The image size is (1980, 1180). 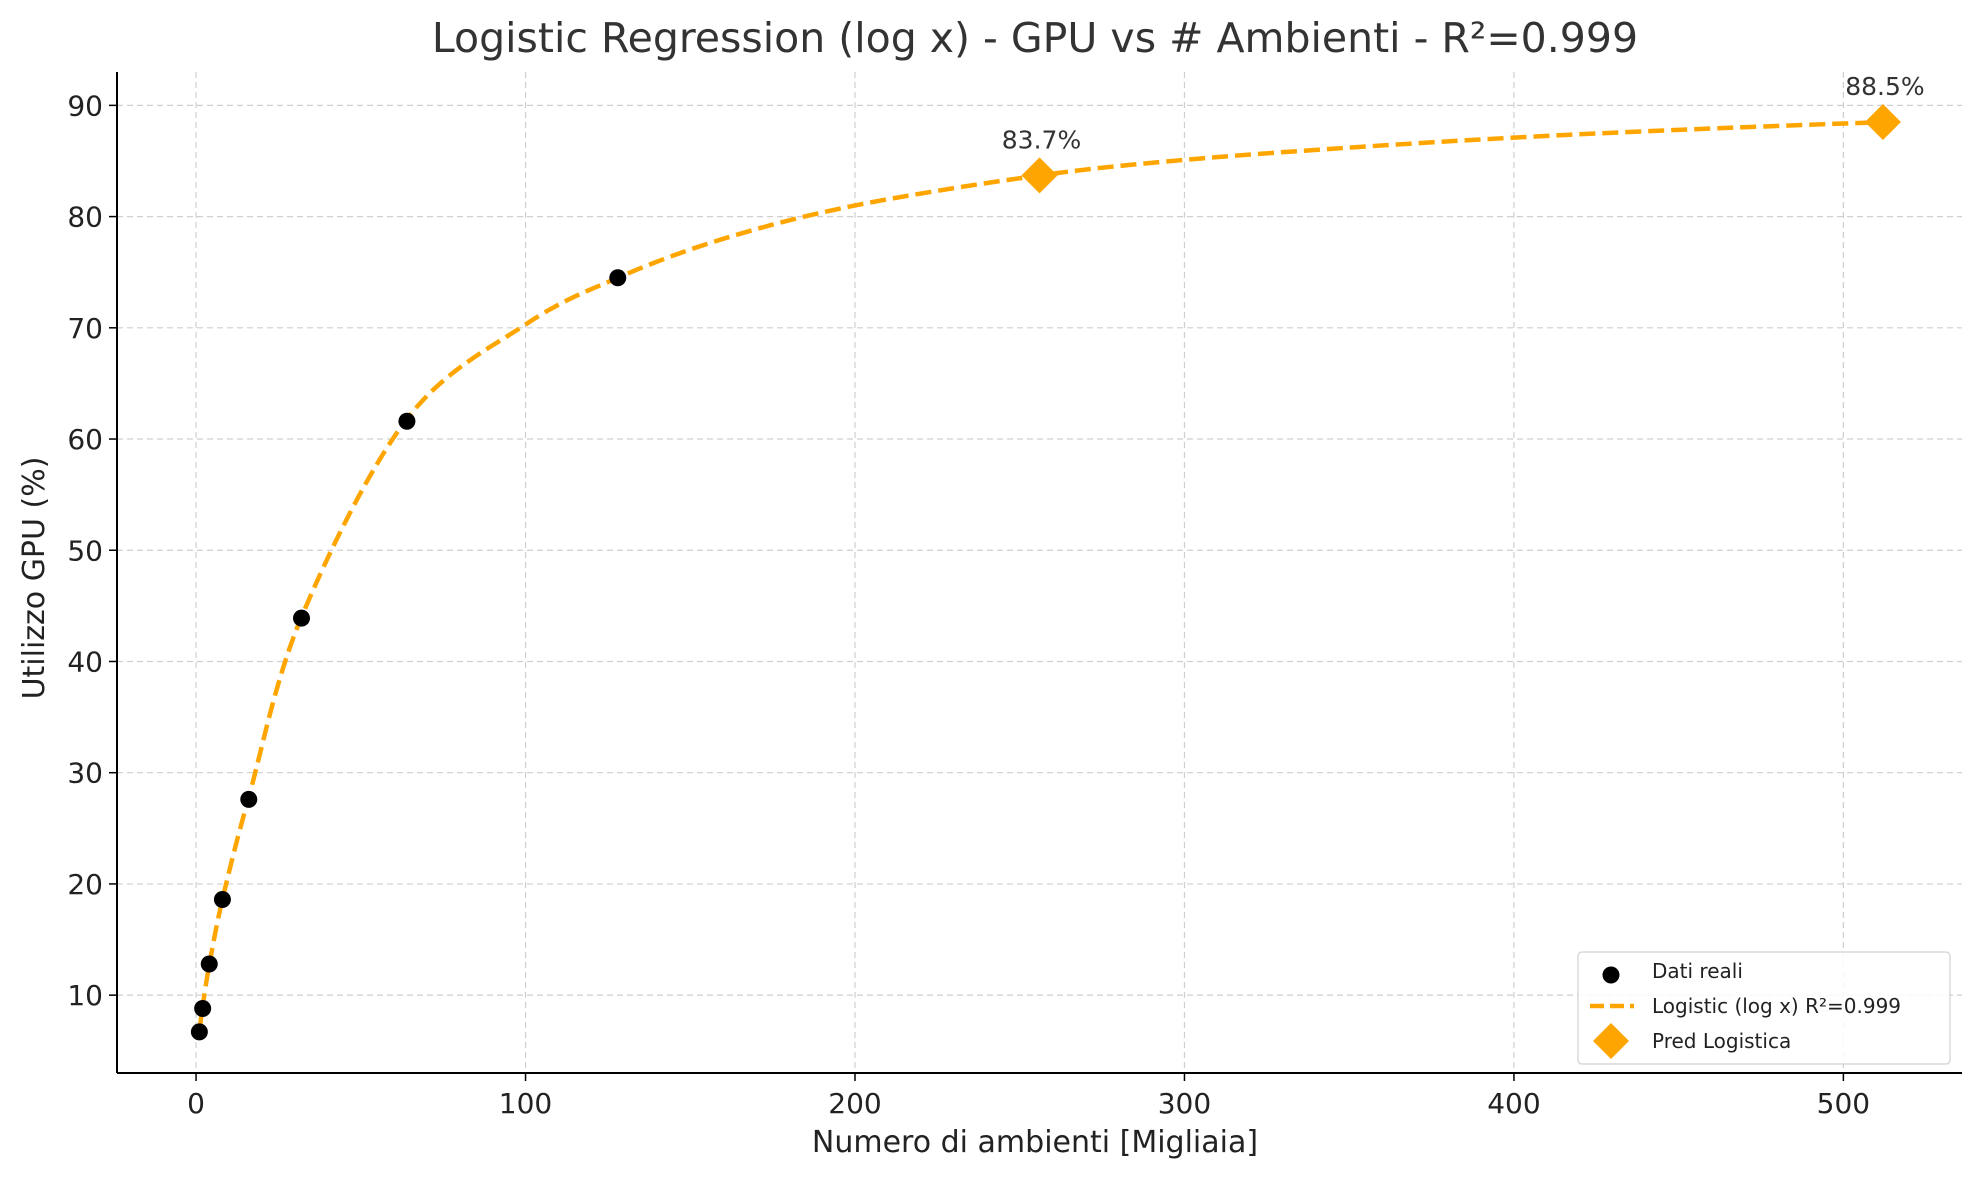 What do you see at coordinates (1035, 1142) in the screenshot?
I see `x-axis-label: Numero di ambienti [Migliaia]` at bounding box center [1035, 1142].